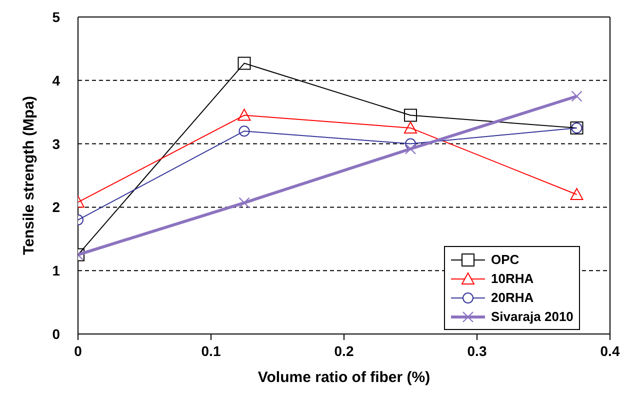 The image size is (635, 400). I want to click on x-tick-label: 0.2, so click(344, 350).